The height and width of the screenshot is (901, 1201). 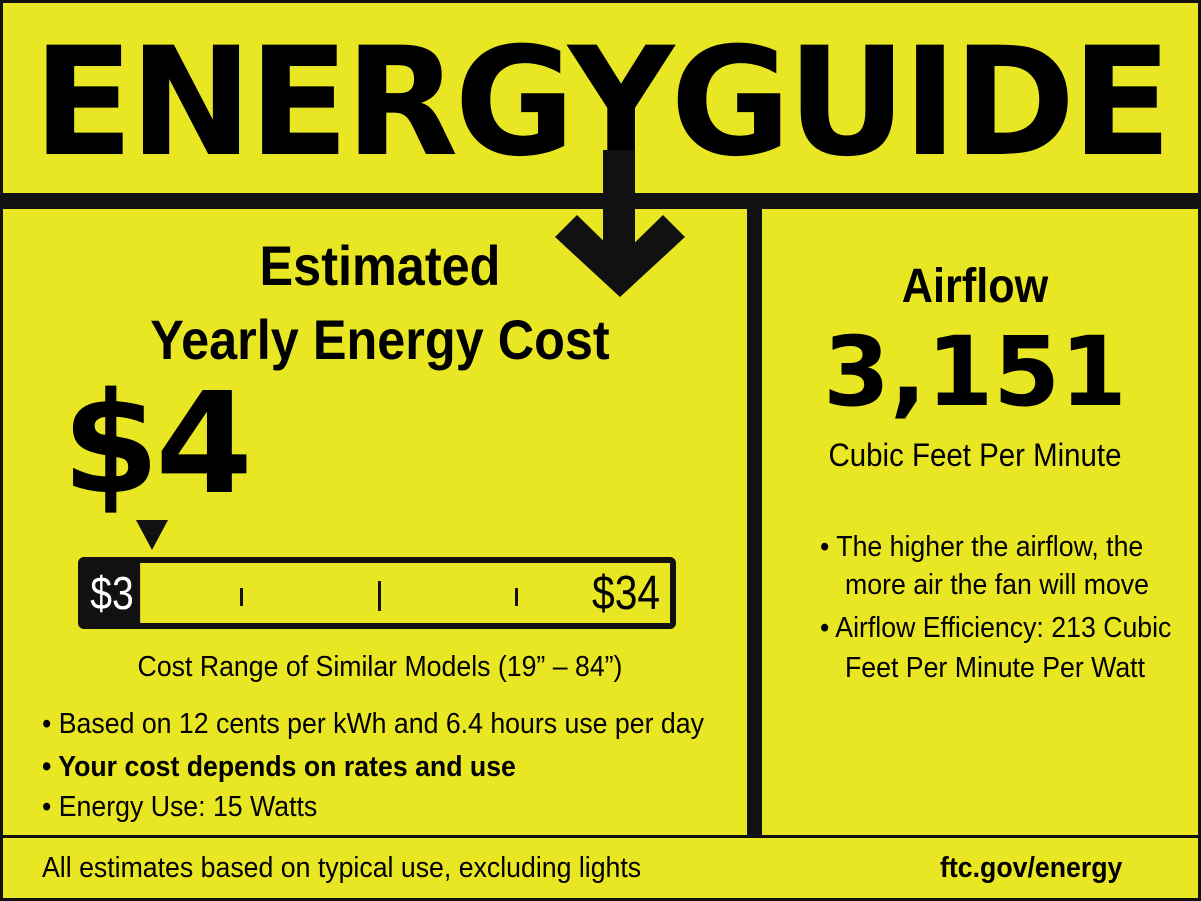 I want to click on range-low: $3, so click(x=112, y=593).